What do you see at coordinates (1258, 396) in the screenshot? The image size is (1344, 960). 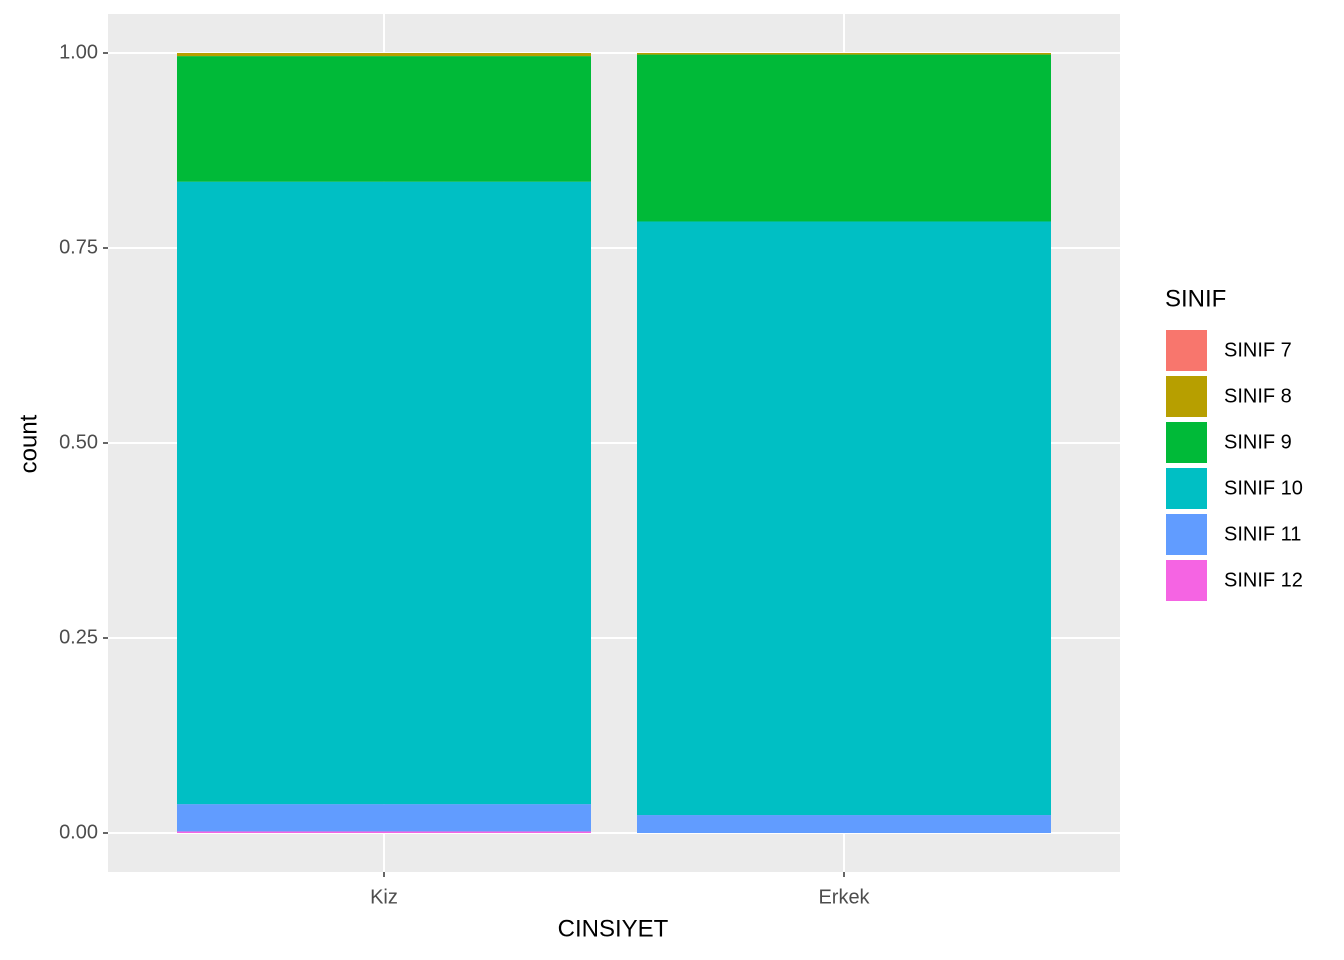 I see `legend-label: SINIF 8` at bounding box center [1258, 396].